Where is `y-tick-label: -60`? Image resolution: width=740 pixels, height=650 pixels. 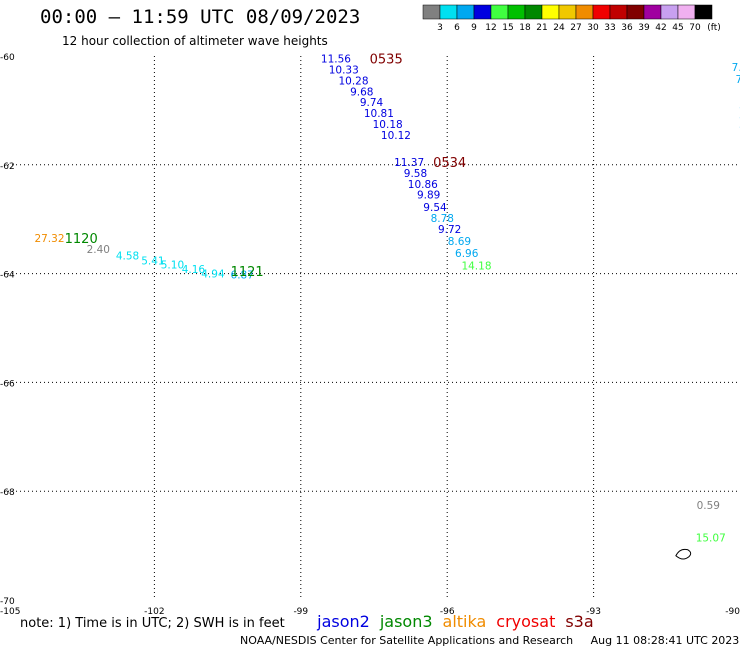
y-tick-label: -60 is located at coordinates (7, 58).